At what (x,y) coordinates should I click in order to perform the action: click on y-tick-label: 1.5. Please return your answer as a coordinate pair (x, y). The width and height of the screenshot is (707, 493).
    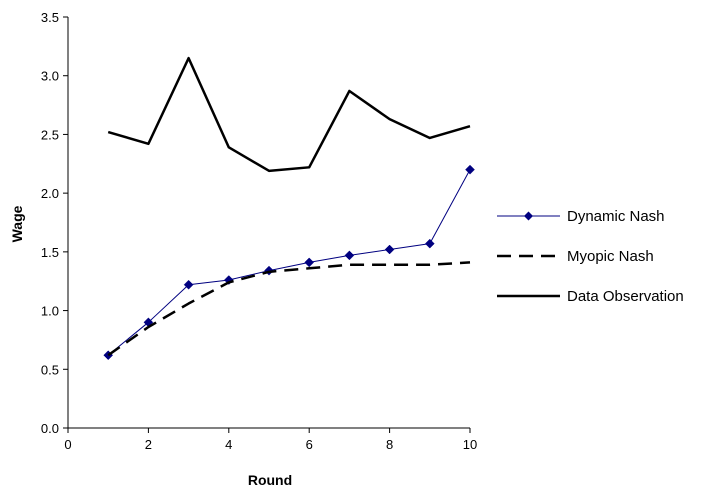
    Looking at the image, I should click on (50, 252).